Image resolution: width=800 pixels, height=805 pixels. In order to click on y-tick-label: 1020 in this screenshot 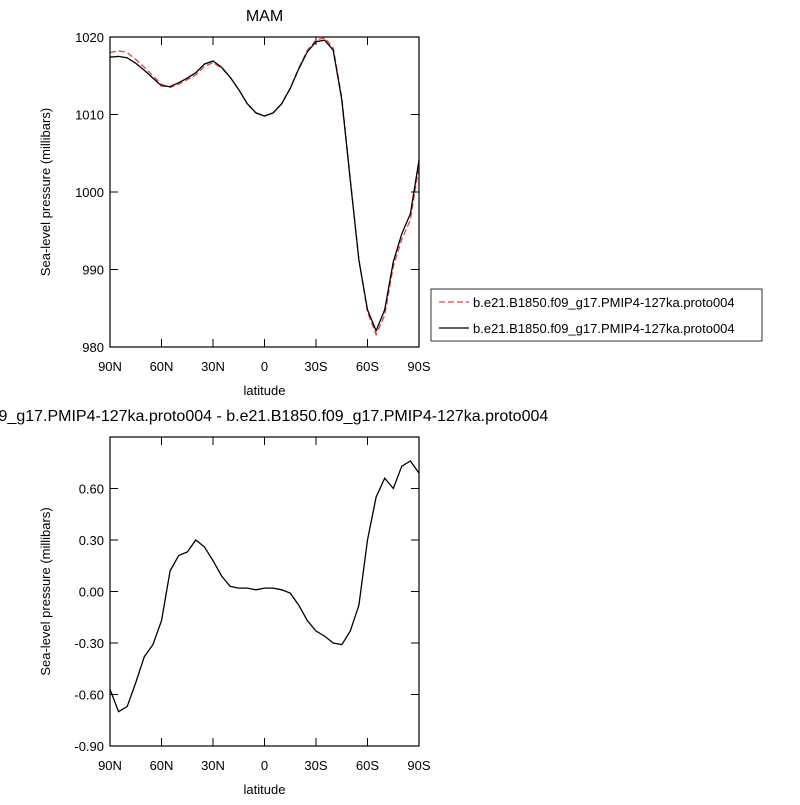, I will do `click(89, 37)`.